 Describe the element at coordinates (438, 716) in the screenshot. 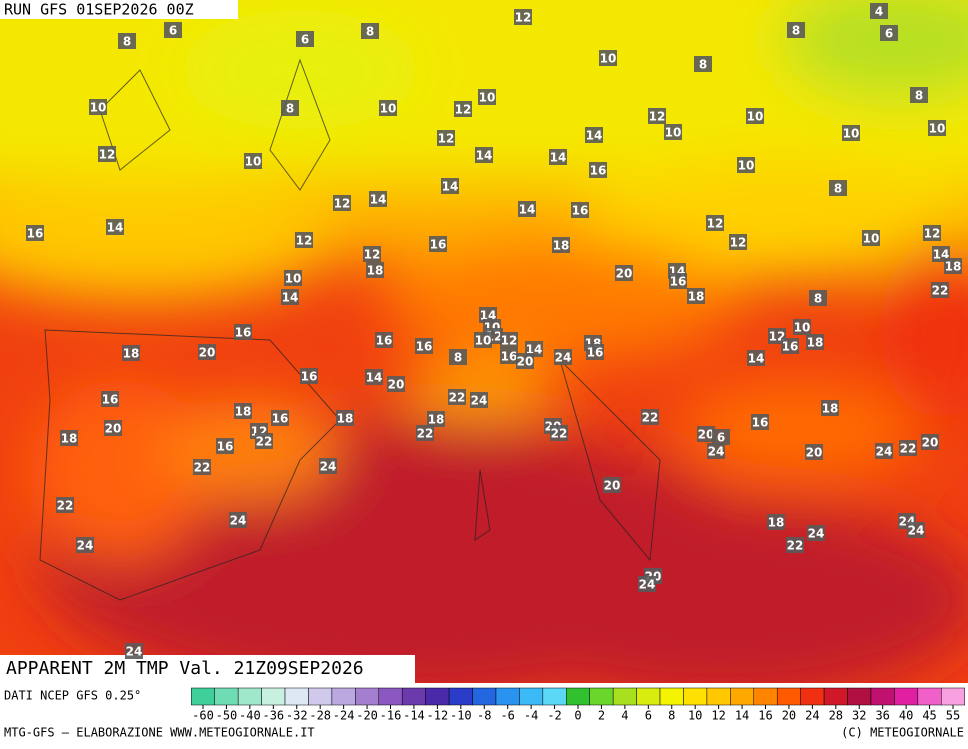

I see `tick-label: -12` at that location.